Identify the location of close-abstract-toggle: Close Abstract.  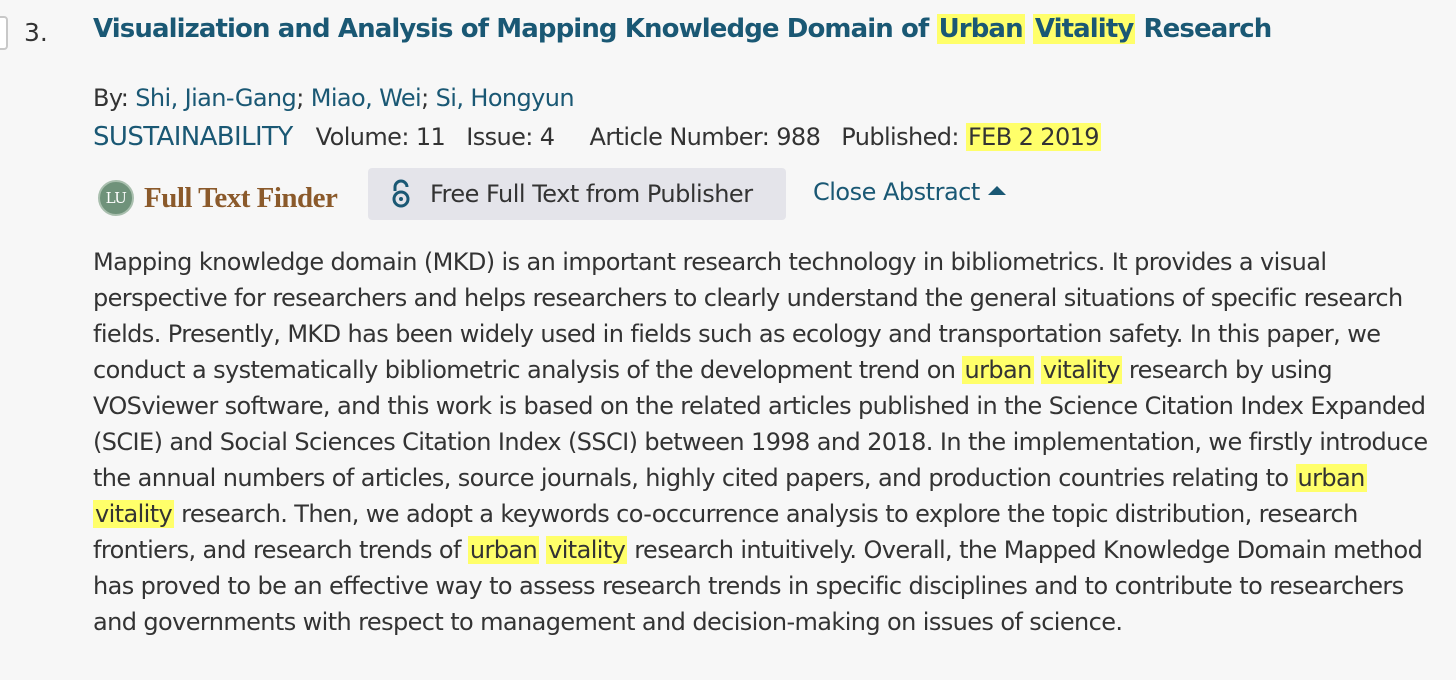
(909, 192).